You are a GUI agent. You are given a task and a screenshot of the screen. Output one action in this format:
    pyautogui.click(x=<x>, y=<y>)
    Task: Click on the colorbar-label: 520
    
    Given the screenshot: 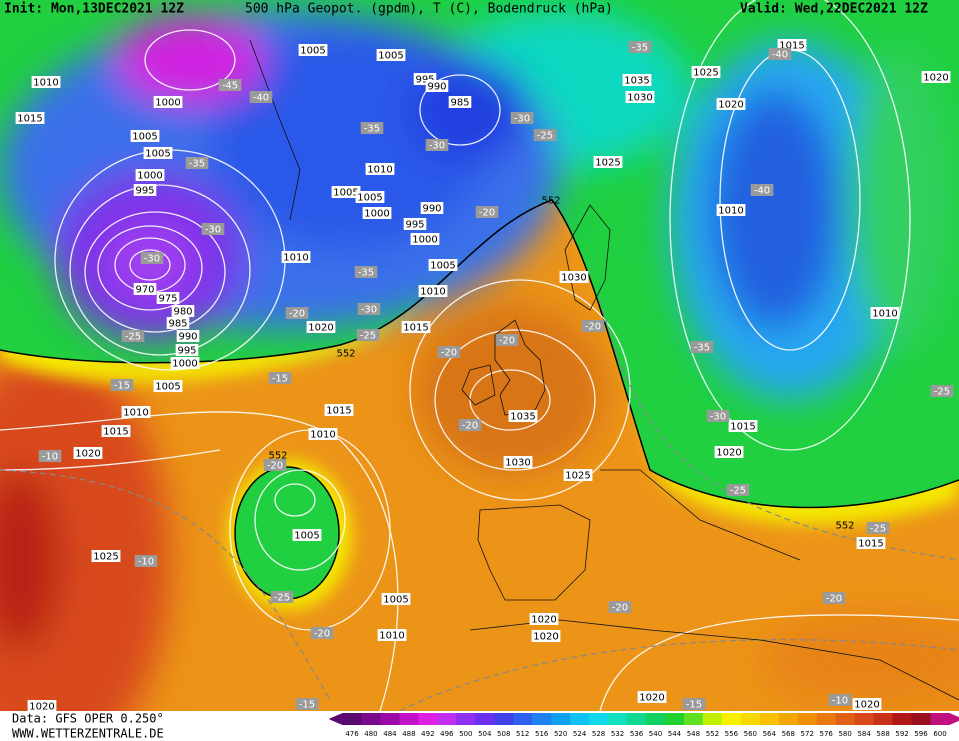 What is the action you would take?
    pyautogui.click(x=560, y=734)
    